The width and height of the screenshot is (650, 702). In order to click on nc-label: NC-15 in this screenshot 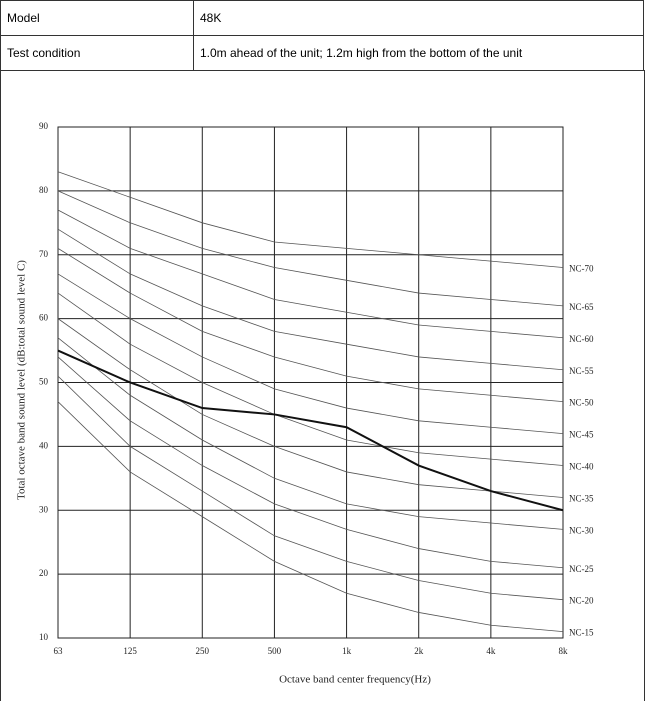, I will do `click(581, 633)`.